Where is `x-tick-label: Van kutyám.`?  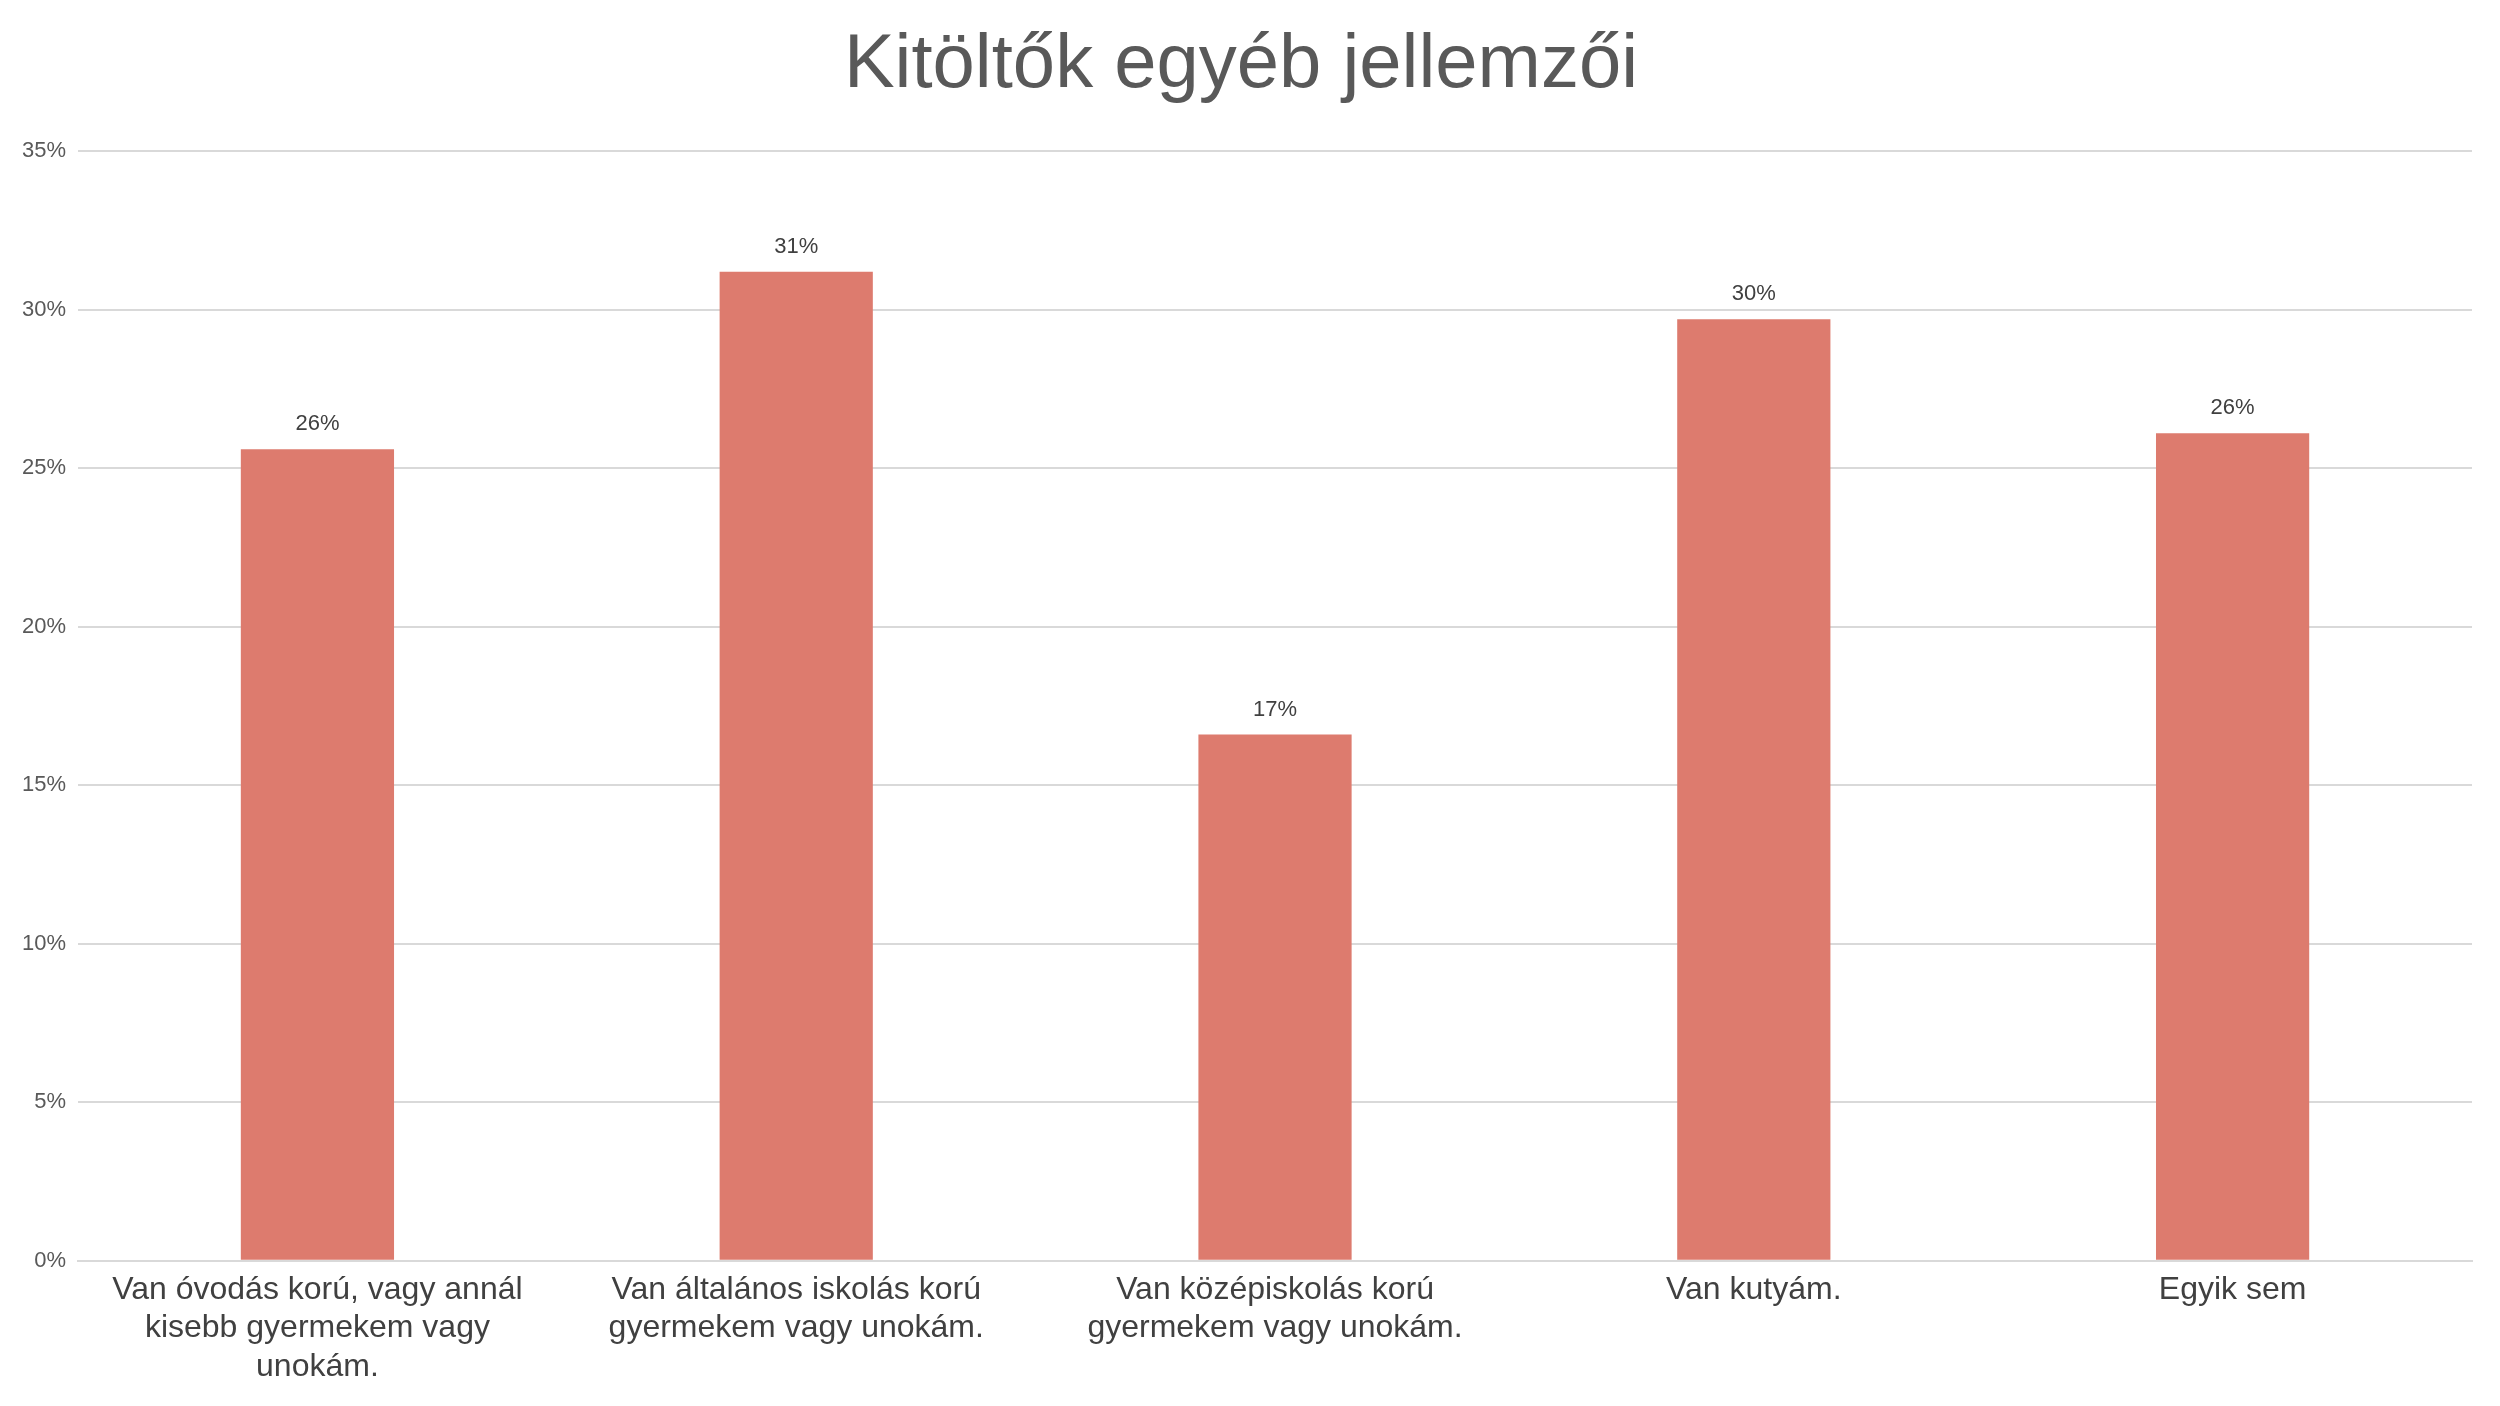
x-tick-label: Van kutyám. is located at coordinates (1754, 1287).